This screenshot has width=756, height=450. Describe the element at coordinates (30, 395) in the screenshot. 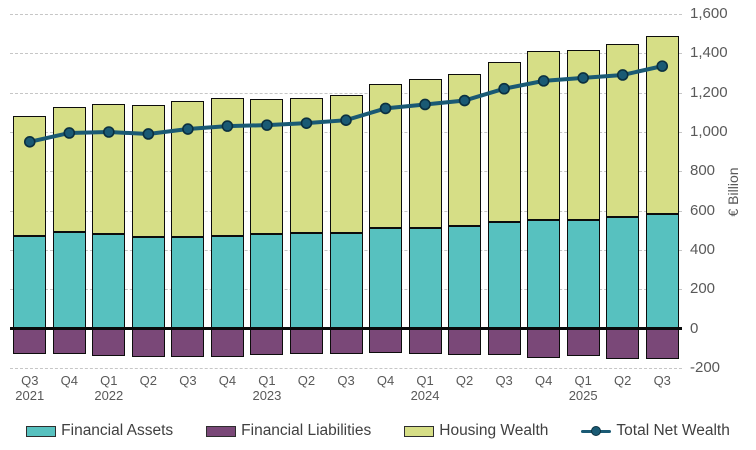

I see `x-tick-year: 2021` at that location.